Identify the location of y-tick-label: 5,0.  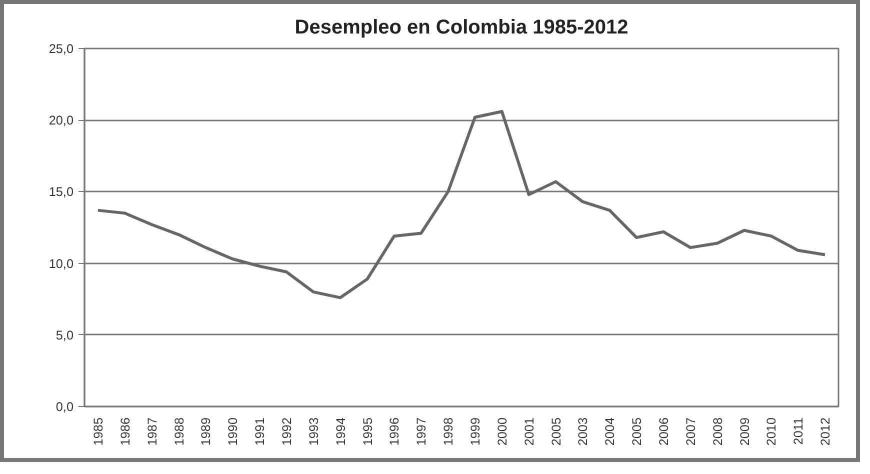
(65, 335).